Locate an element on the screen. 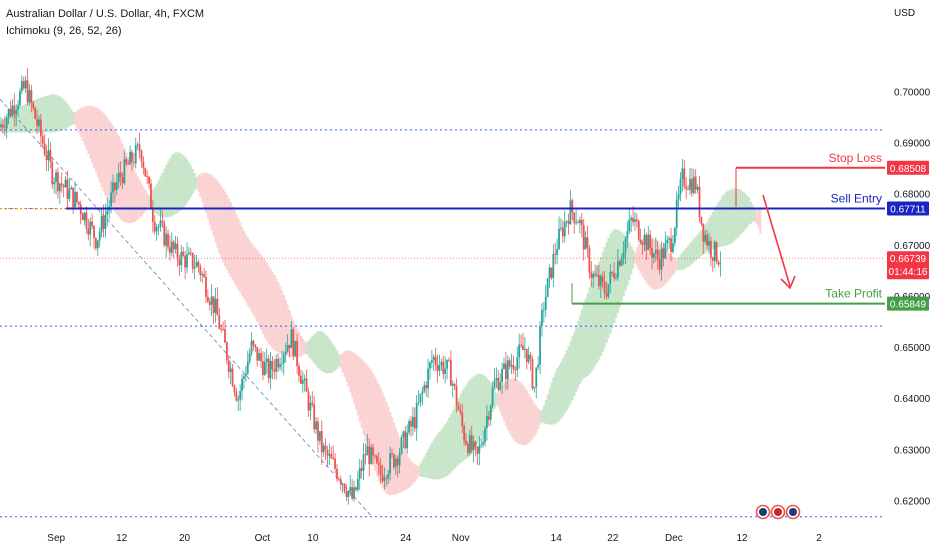 The height and width of the screenshot is (550, 932). x-tick-label: 24 is located at coordinates (406, 538).